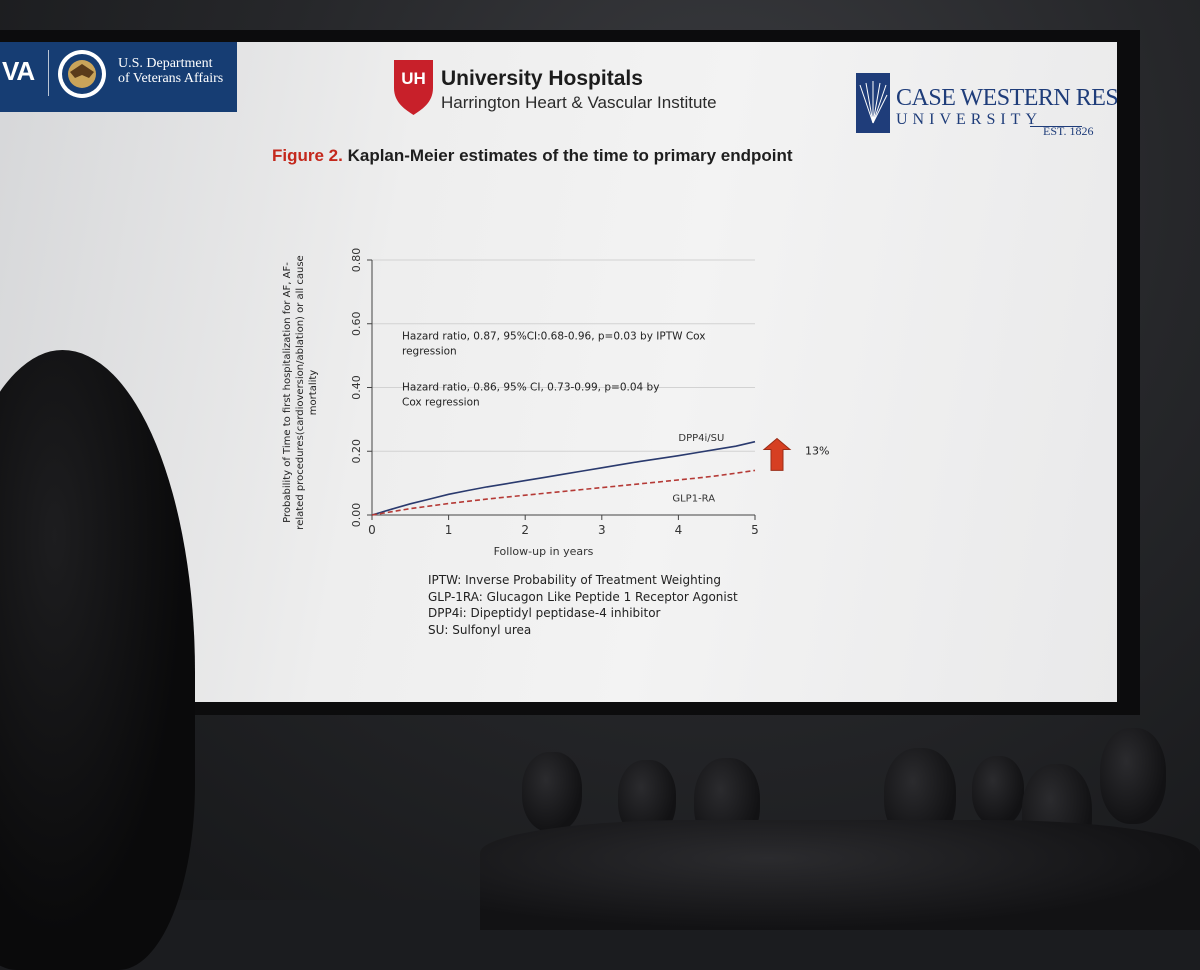 The width and height of the screenshot is (1200, 970). Describe the element at coordinates (817, 450) in the screenshot. I see `increase-percent-label: 13%` at that location.